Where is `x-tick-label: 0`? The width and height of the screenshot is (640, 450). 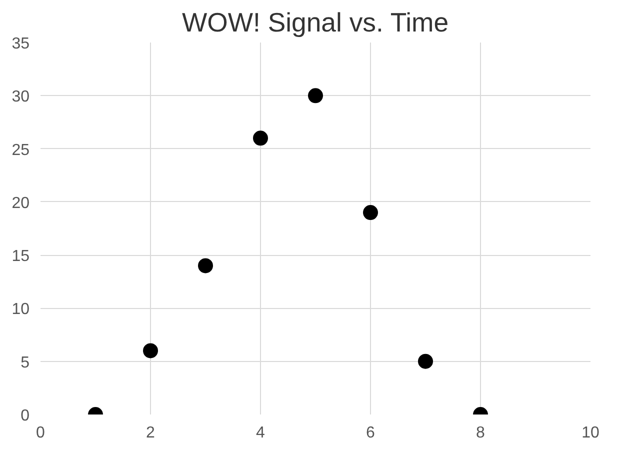
x-tick-label: 0 is located at coordinates (41, 433).